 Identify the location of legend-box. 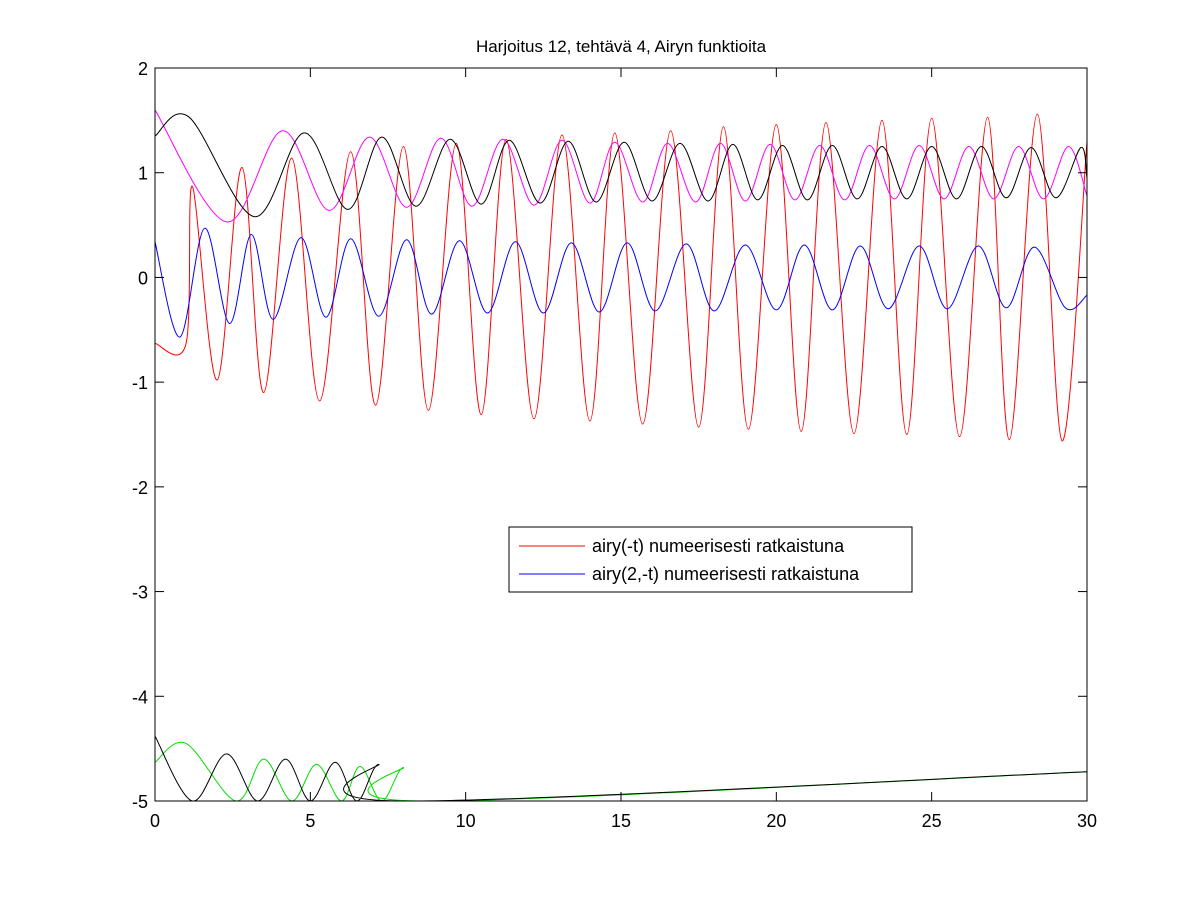
(710, 559).